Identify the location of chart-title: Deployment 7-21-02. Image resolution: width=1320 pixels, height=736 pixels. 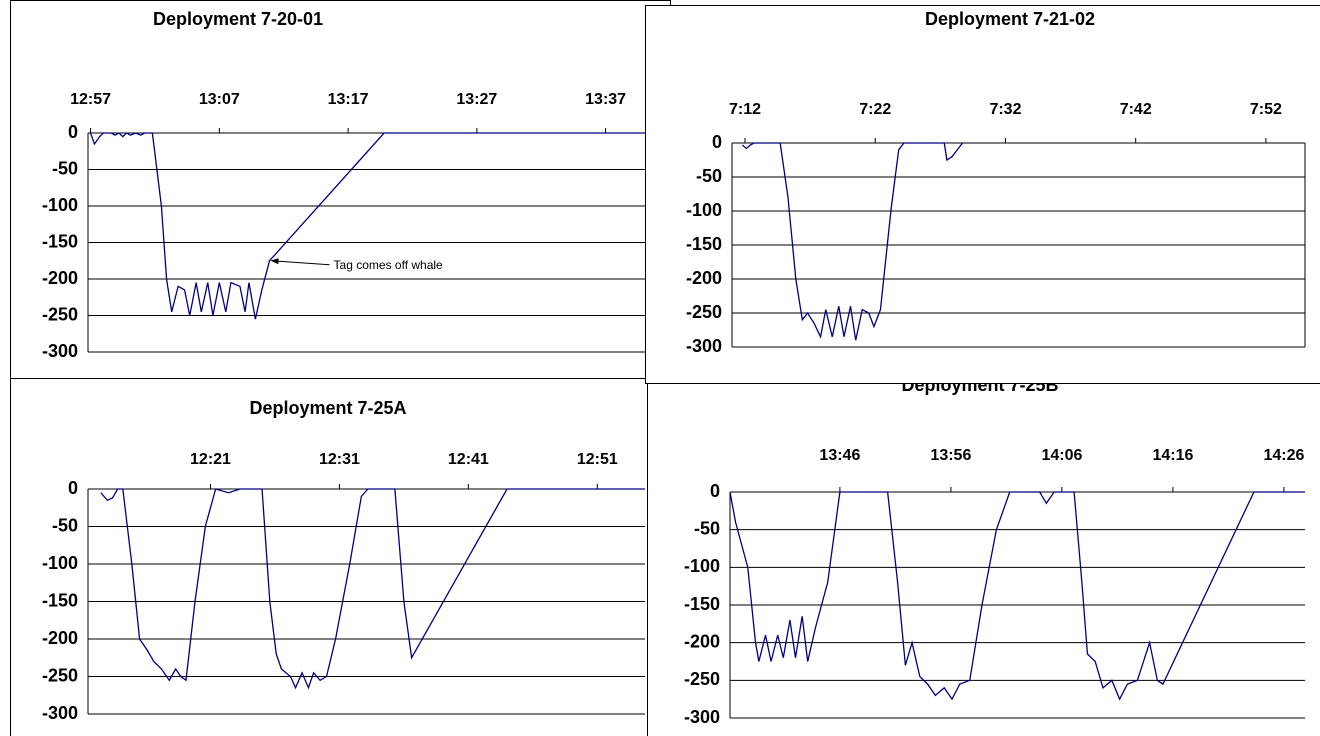
(1010, 19).